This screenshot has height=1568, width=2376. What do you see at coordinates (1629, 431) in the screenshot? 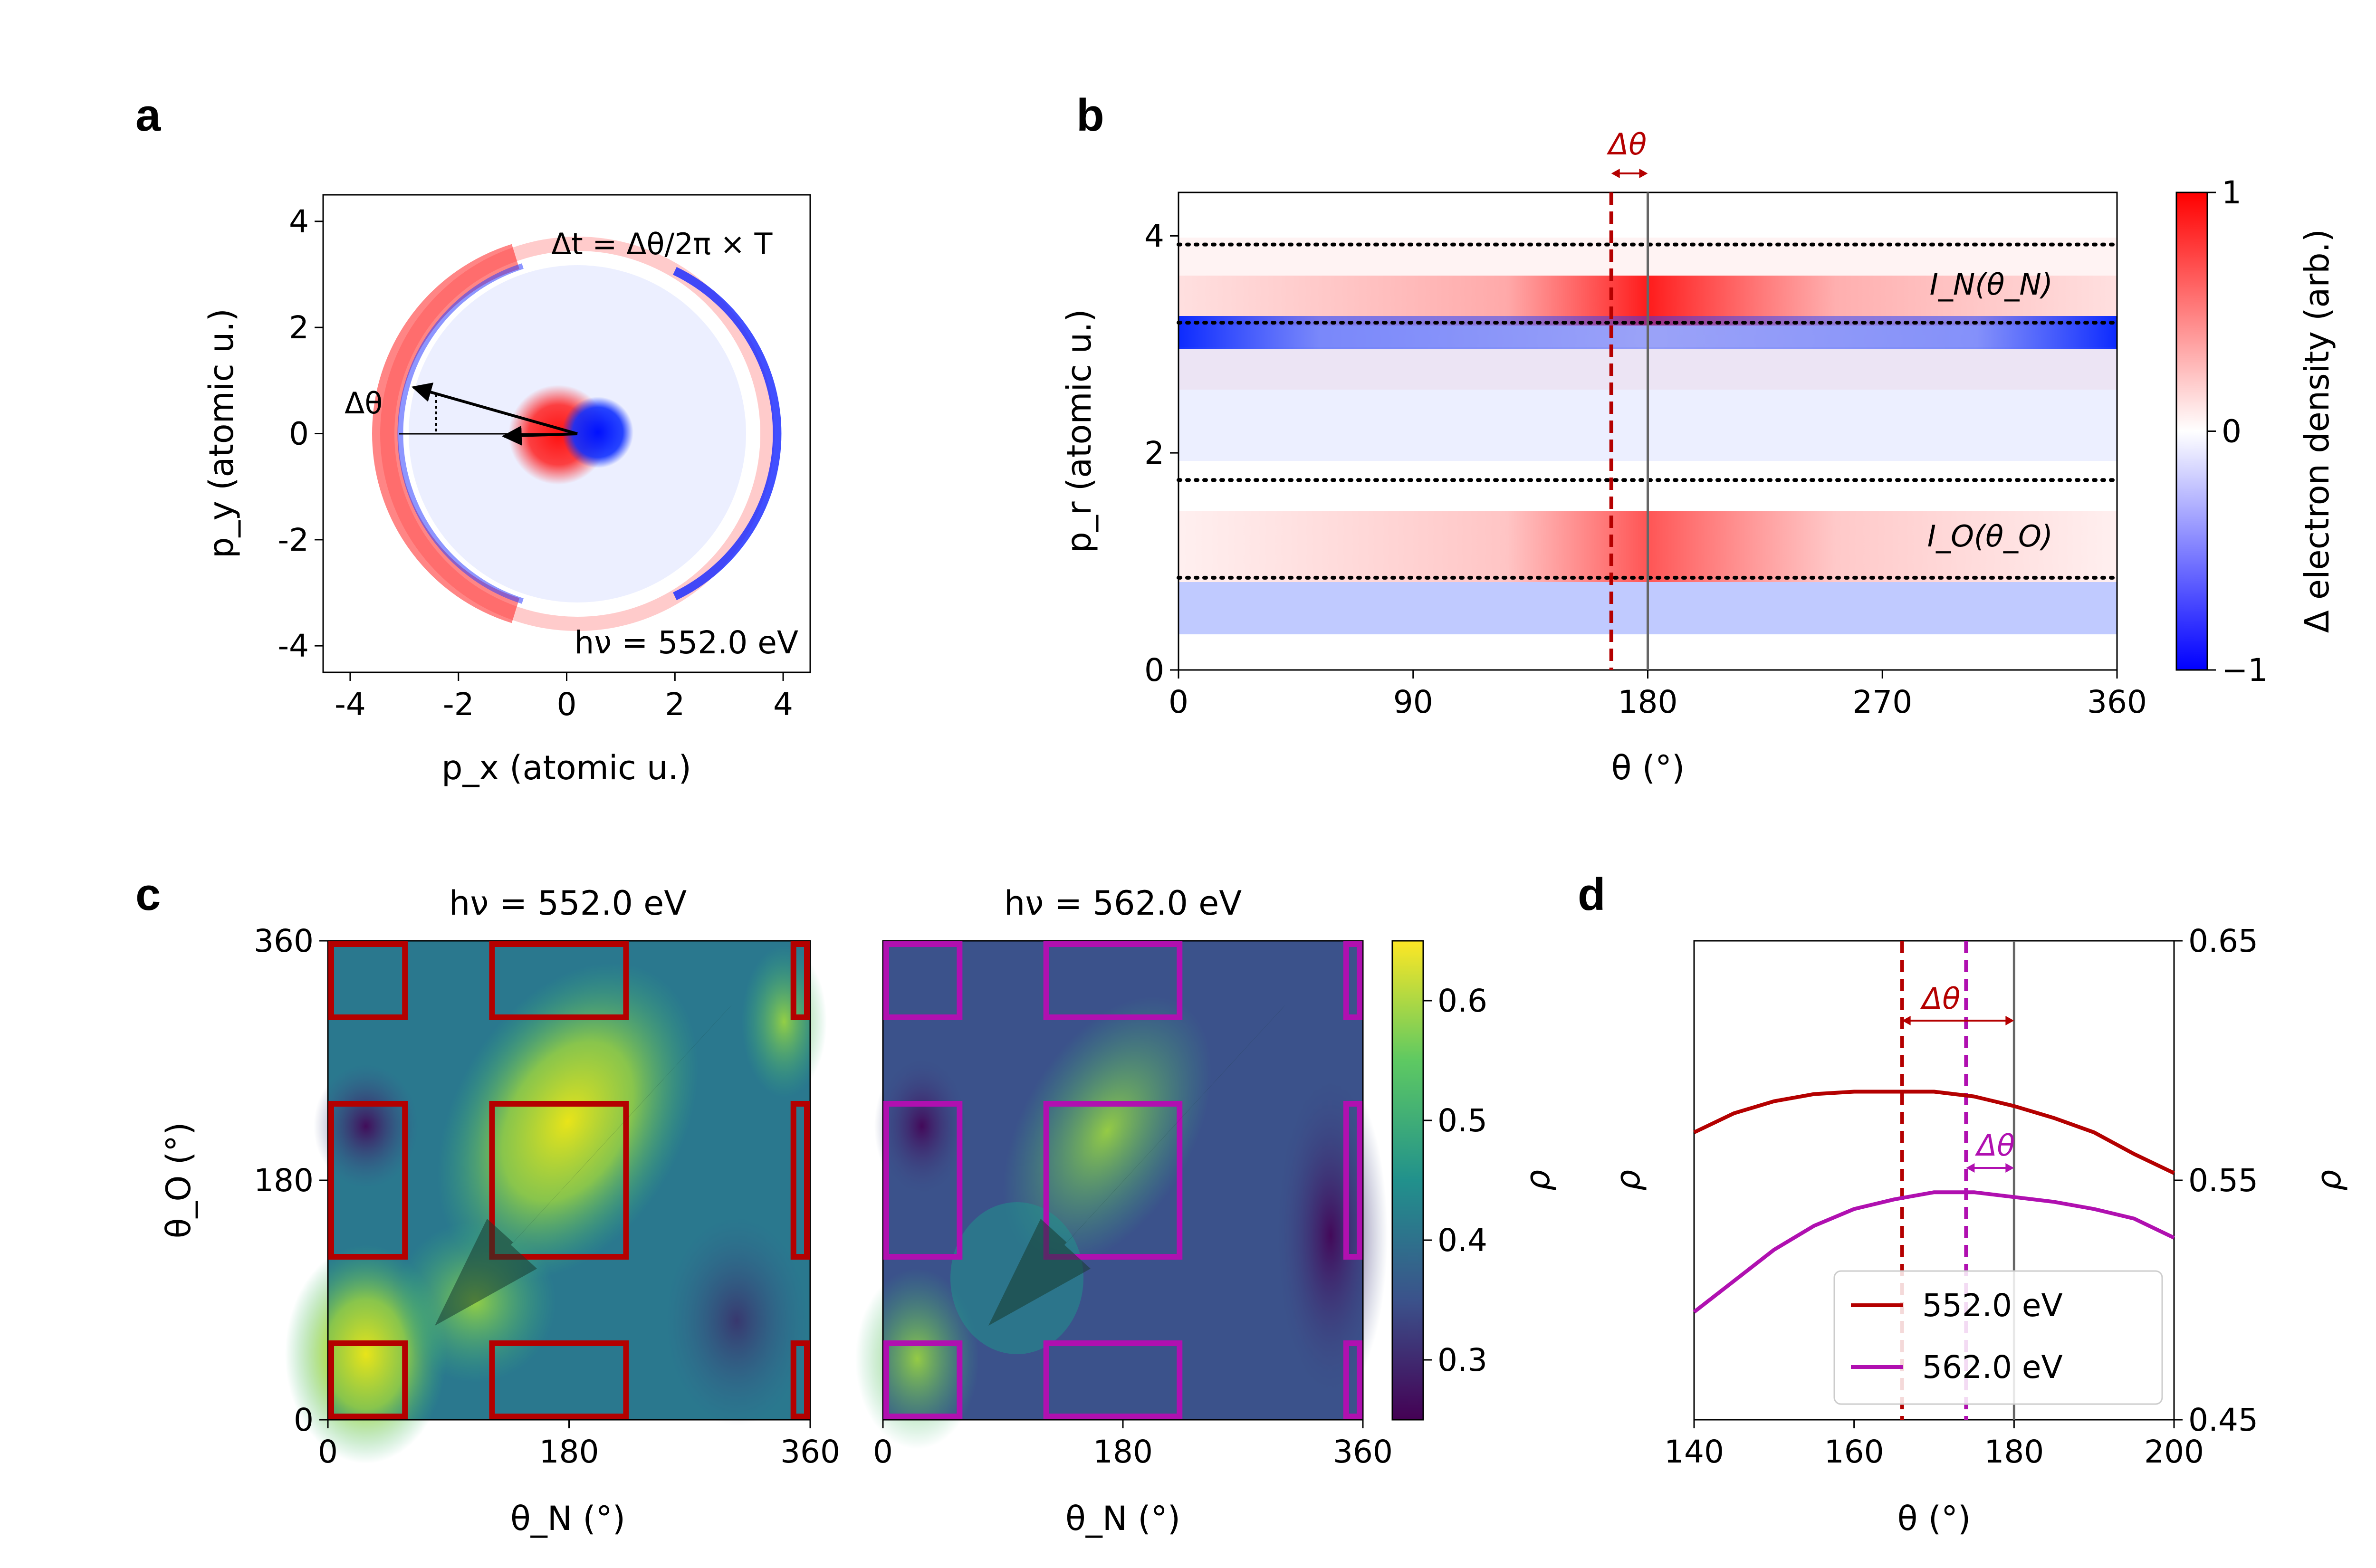
I see `panel-b-vertical-lines` at bounding box center [1629, 431].